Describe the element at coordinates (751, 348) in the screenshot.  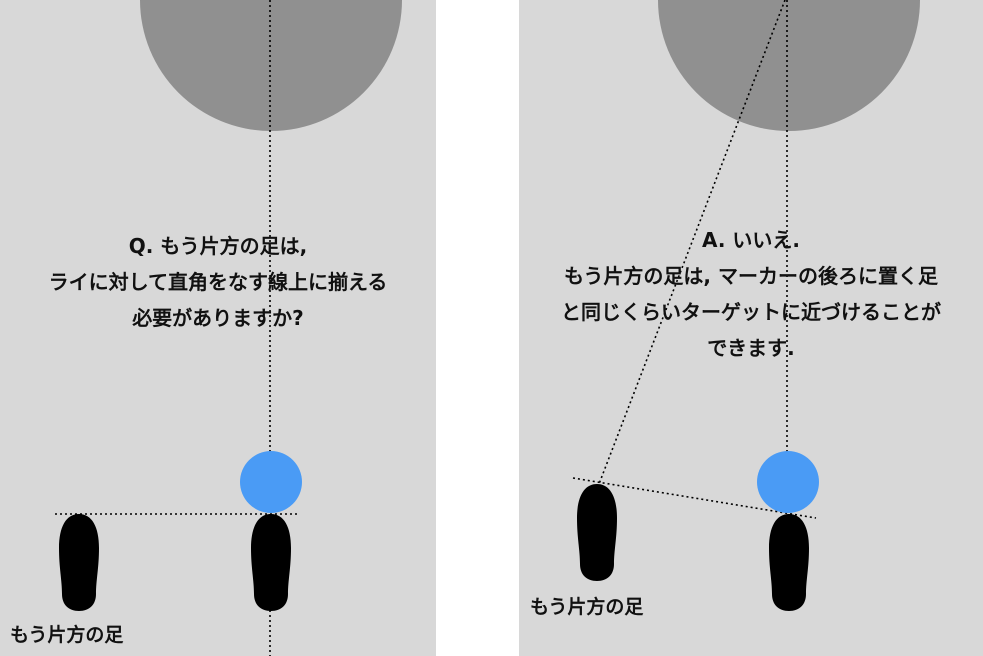
I see `answer-line: できます.` at that location.